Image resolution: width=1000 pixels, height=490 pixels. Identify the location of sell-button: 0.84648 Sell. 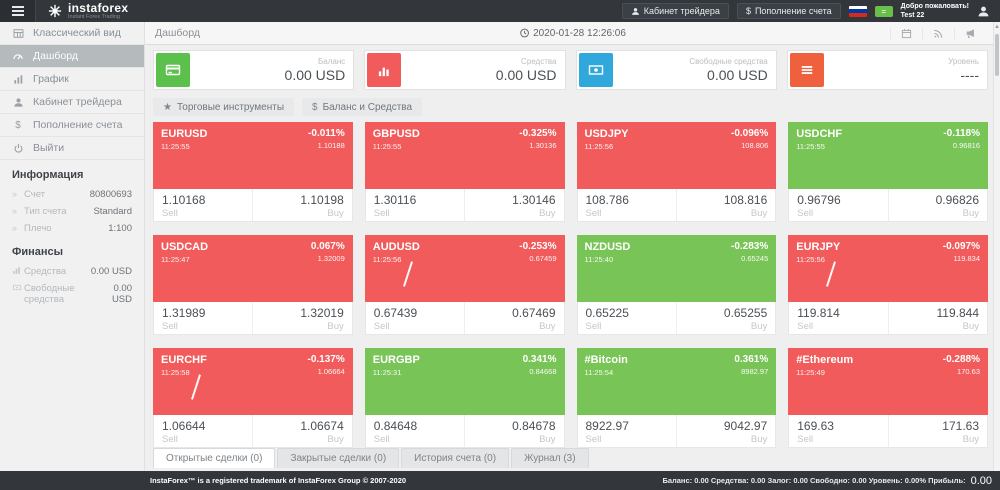
(415, 431).